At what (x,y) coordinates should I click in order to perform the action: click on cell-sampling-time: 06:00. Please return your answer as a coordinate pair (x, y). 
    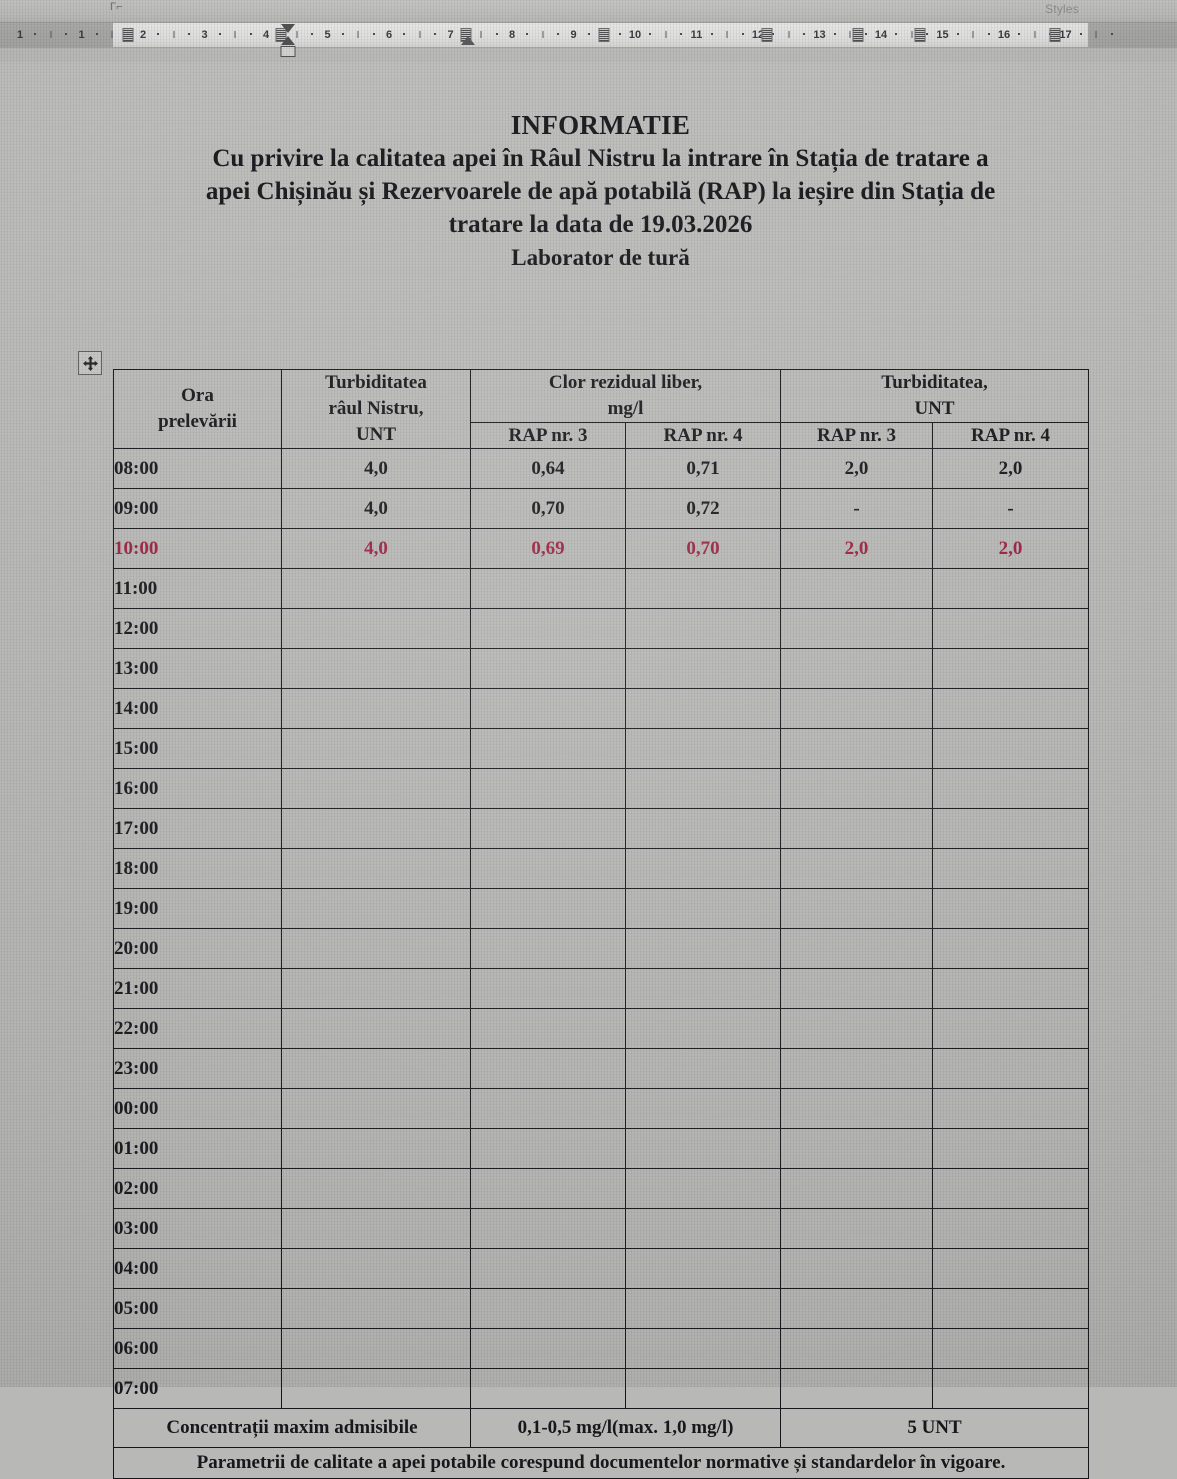
    Looking at the image, I should click on (197, 1348).